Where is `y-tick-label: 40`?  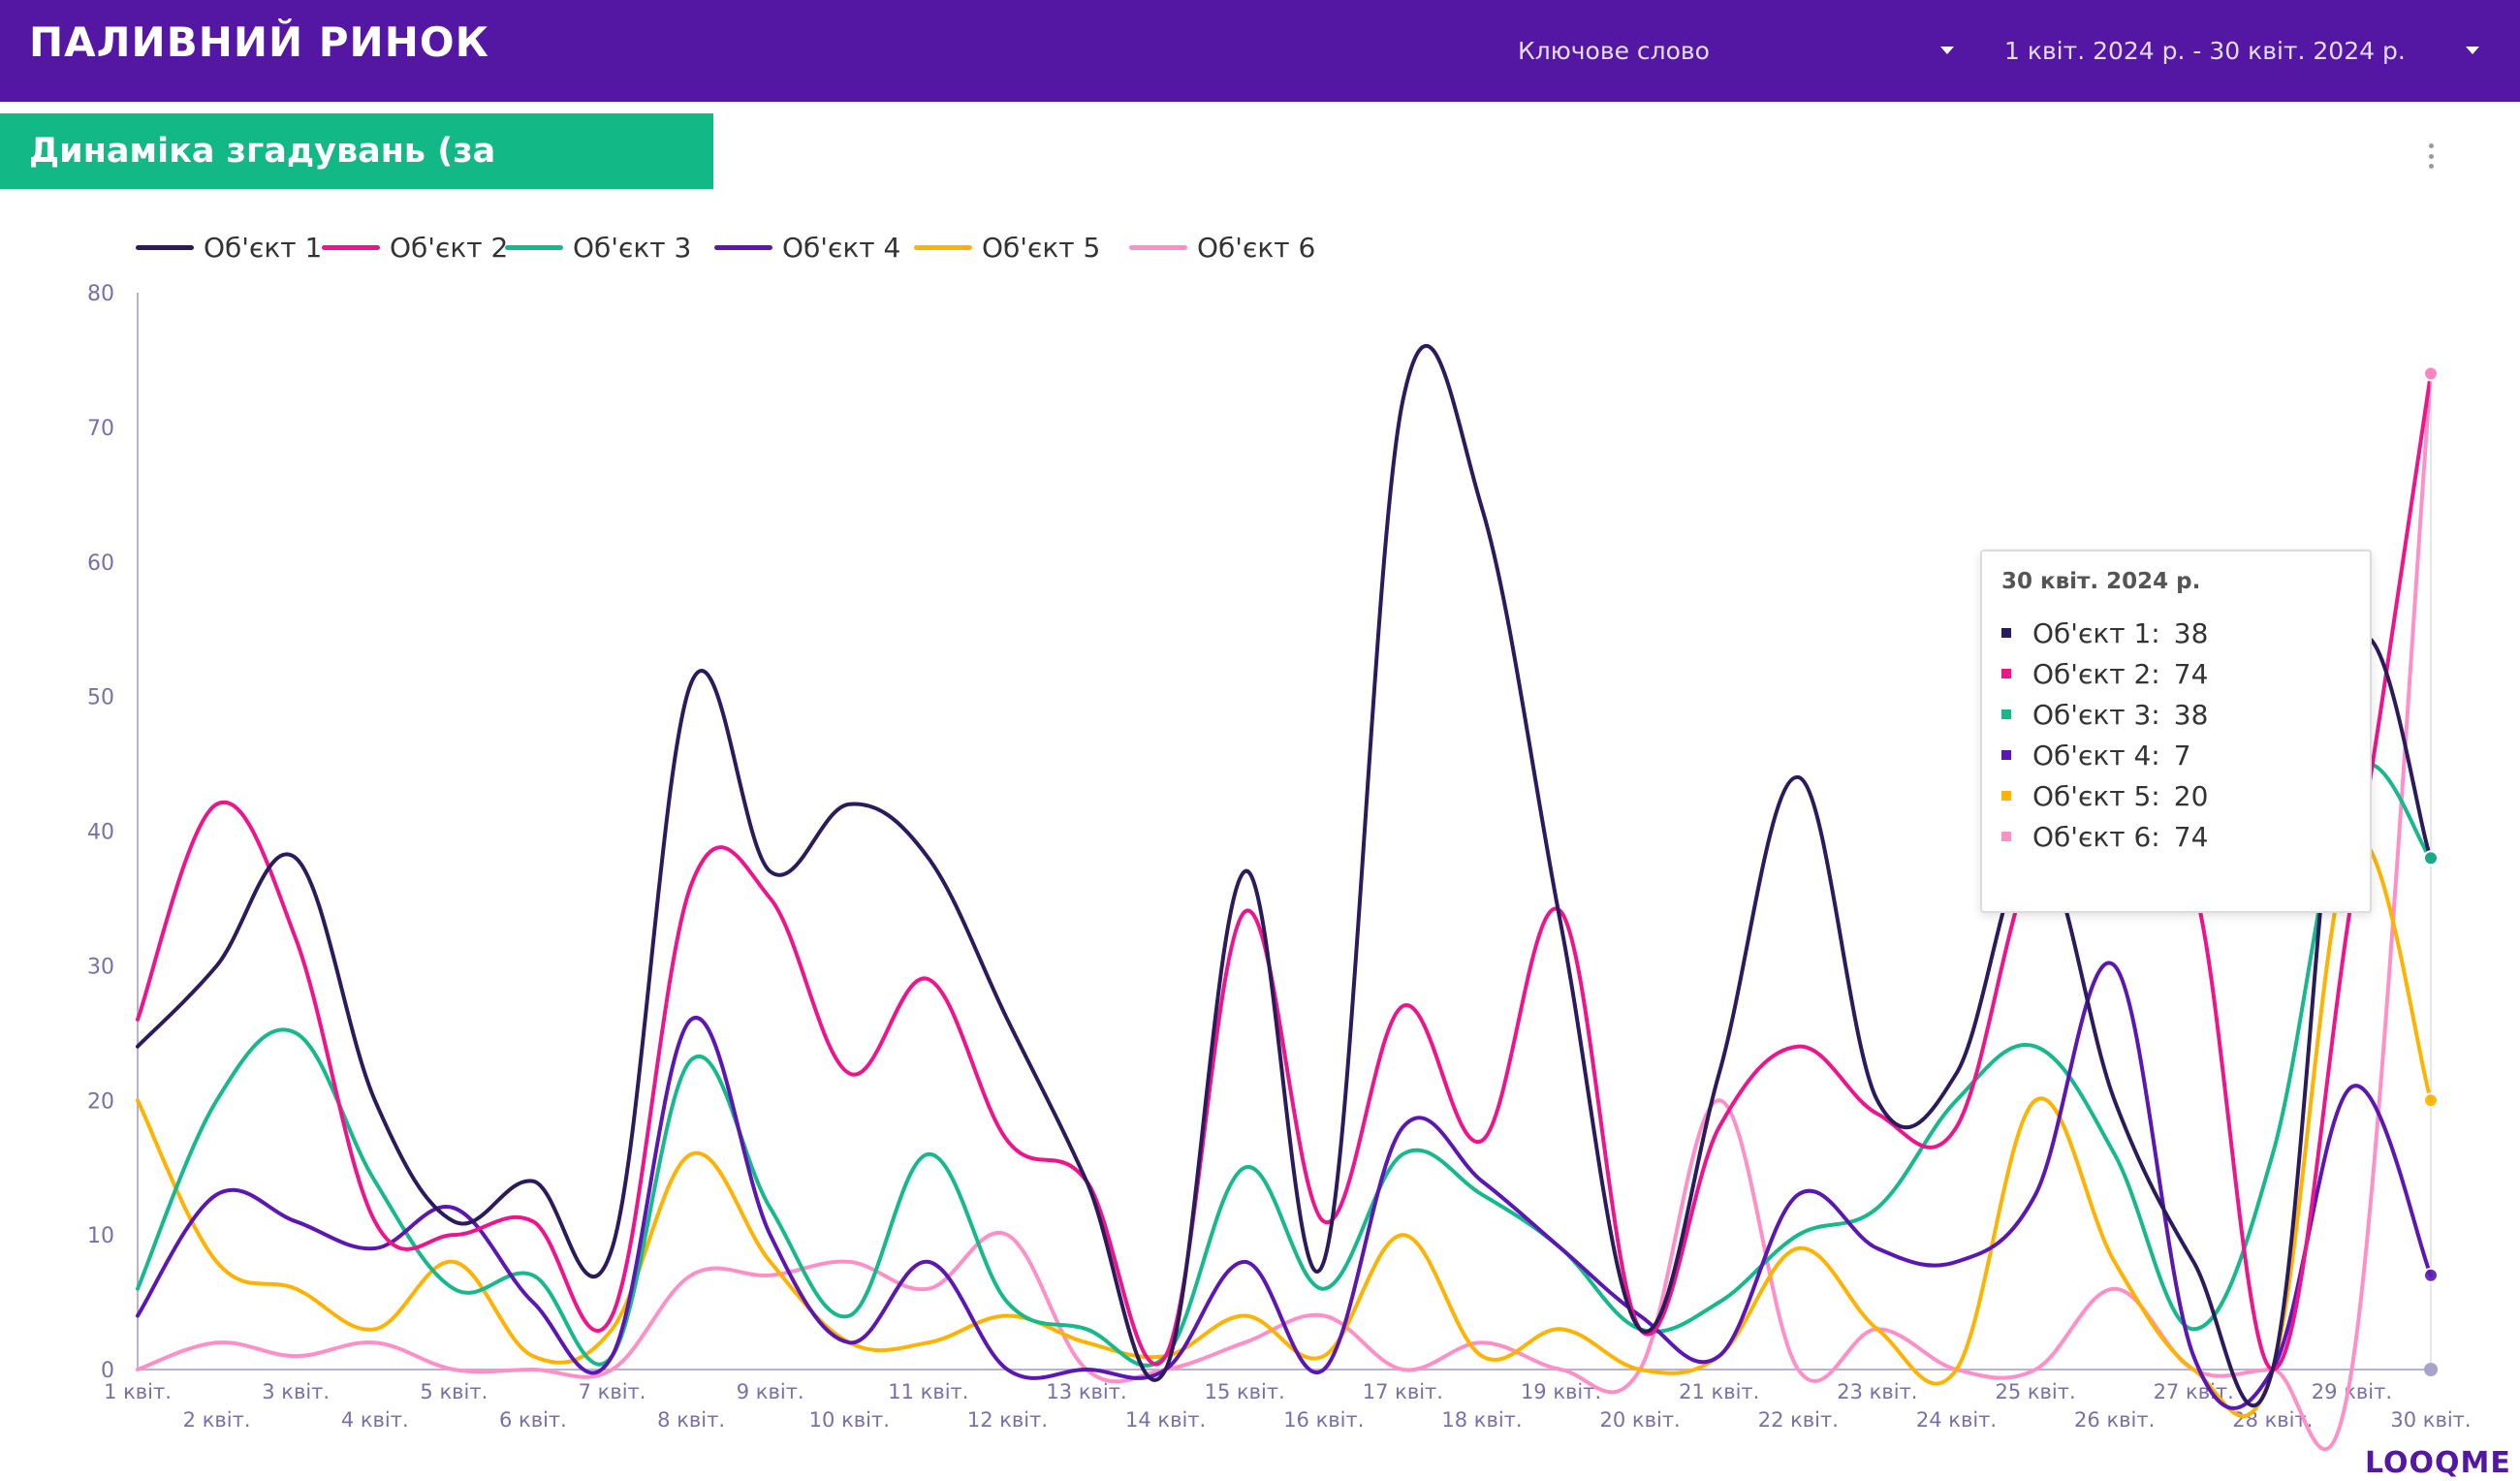 y-tick-label: 40 is located at coordinates (101, 833).